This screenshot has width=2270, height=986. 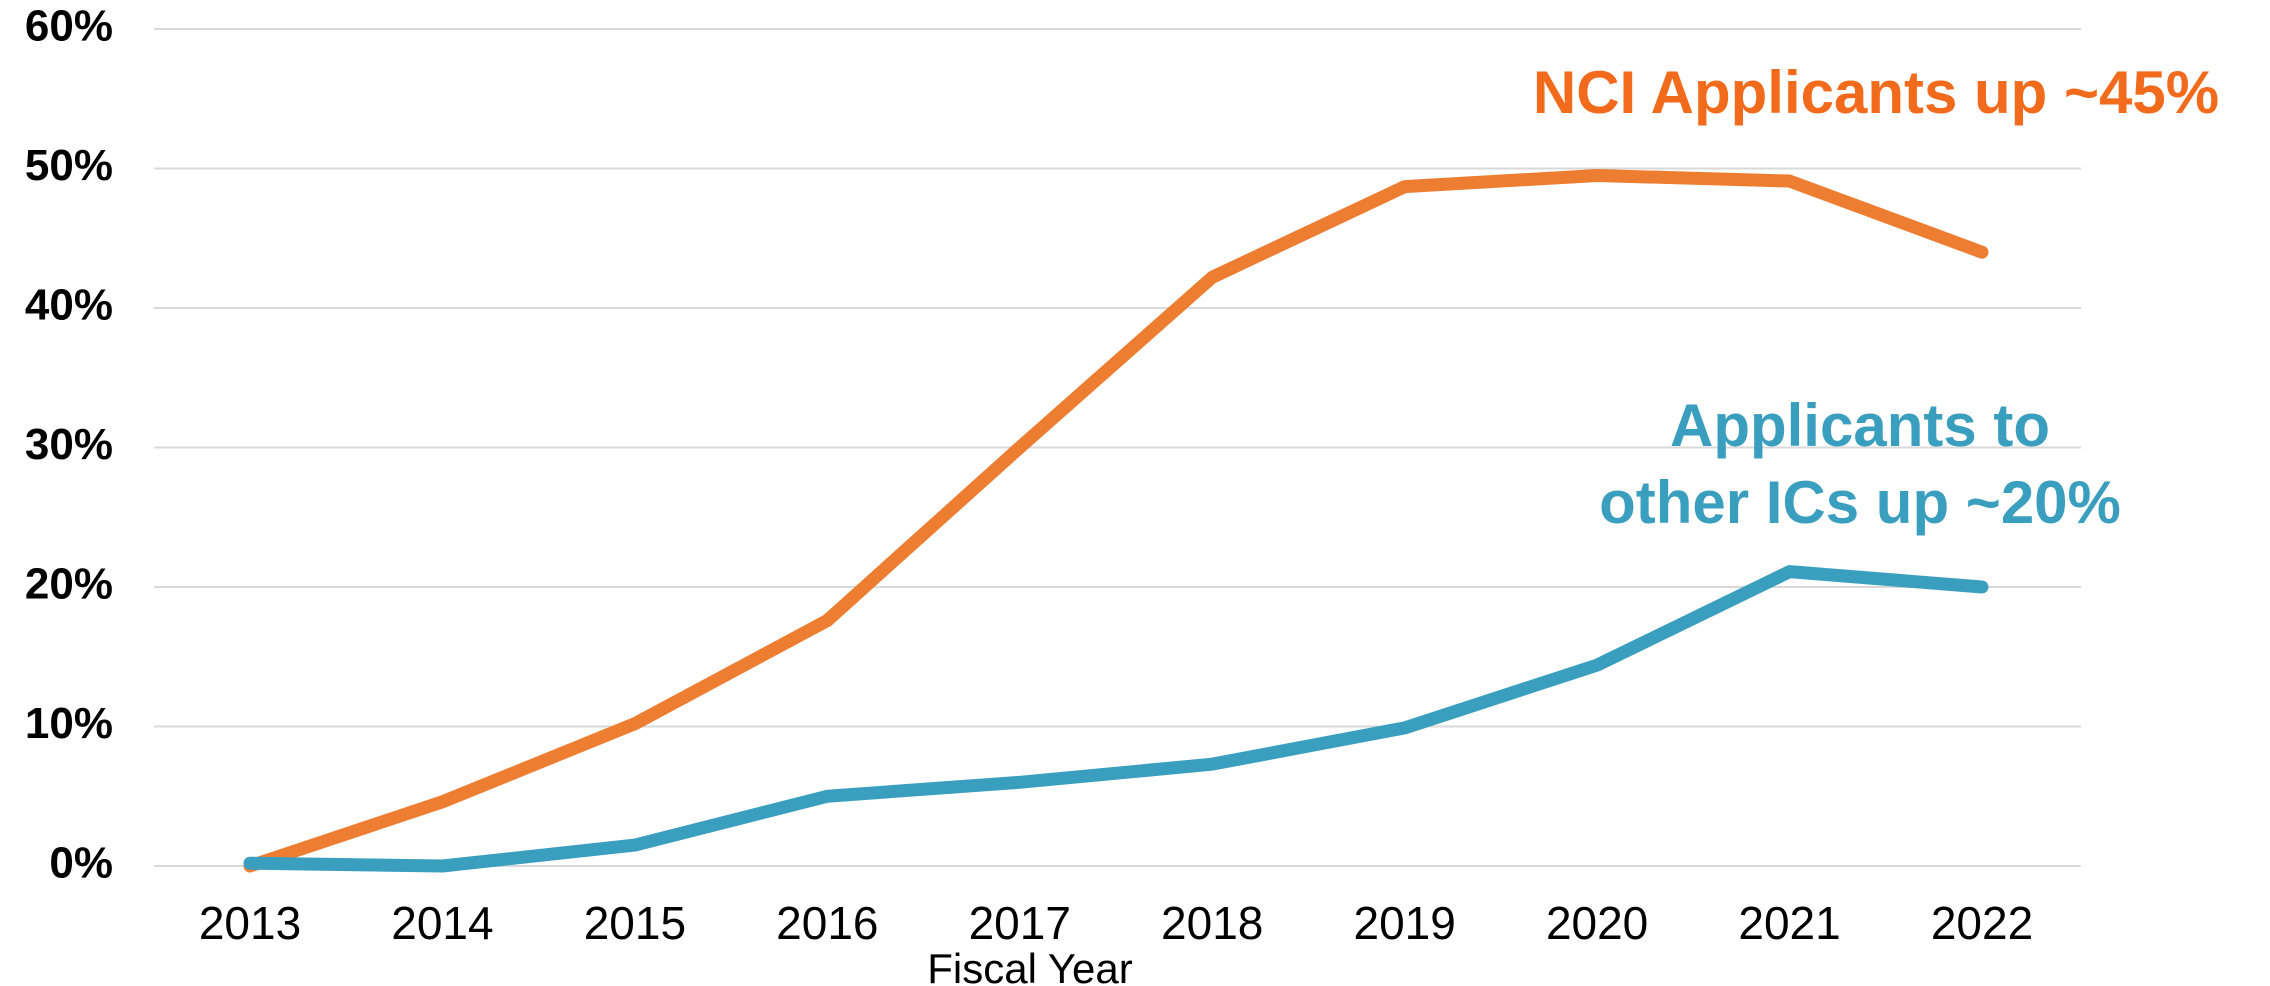 What do you see at coordinates (827, 923) in the screenshot?
I see `x-tick-label: 2016` at bounding box center [827, 923].